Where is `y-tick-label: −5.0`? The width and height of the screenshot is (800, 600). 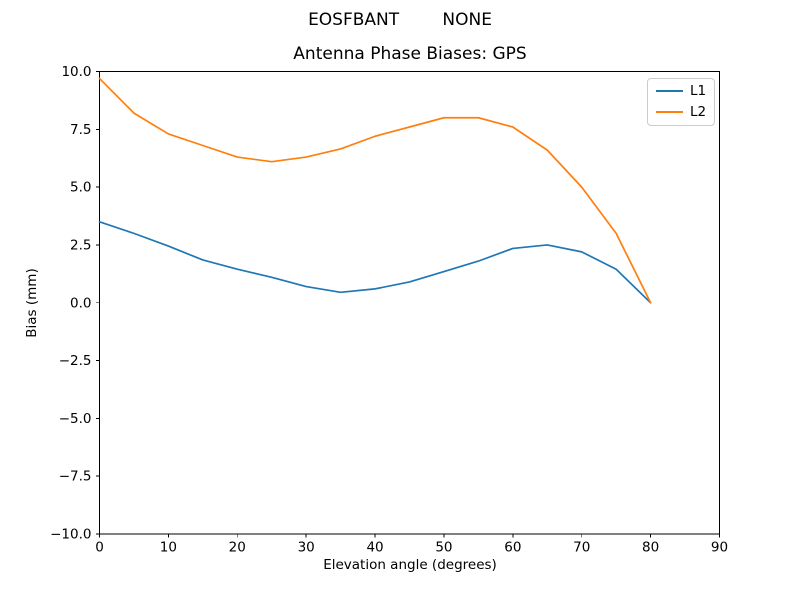
y-tick-label: −5.0 is located at coordinates (75, 419).